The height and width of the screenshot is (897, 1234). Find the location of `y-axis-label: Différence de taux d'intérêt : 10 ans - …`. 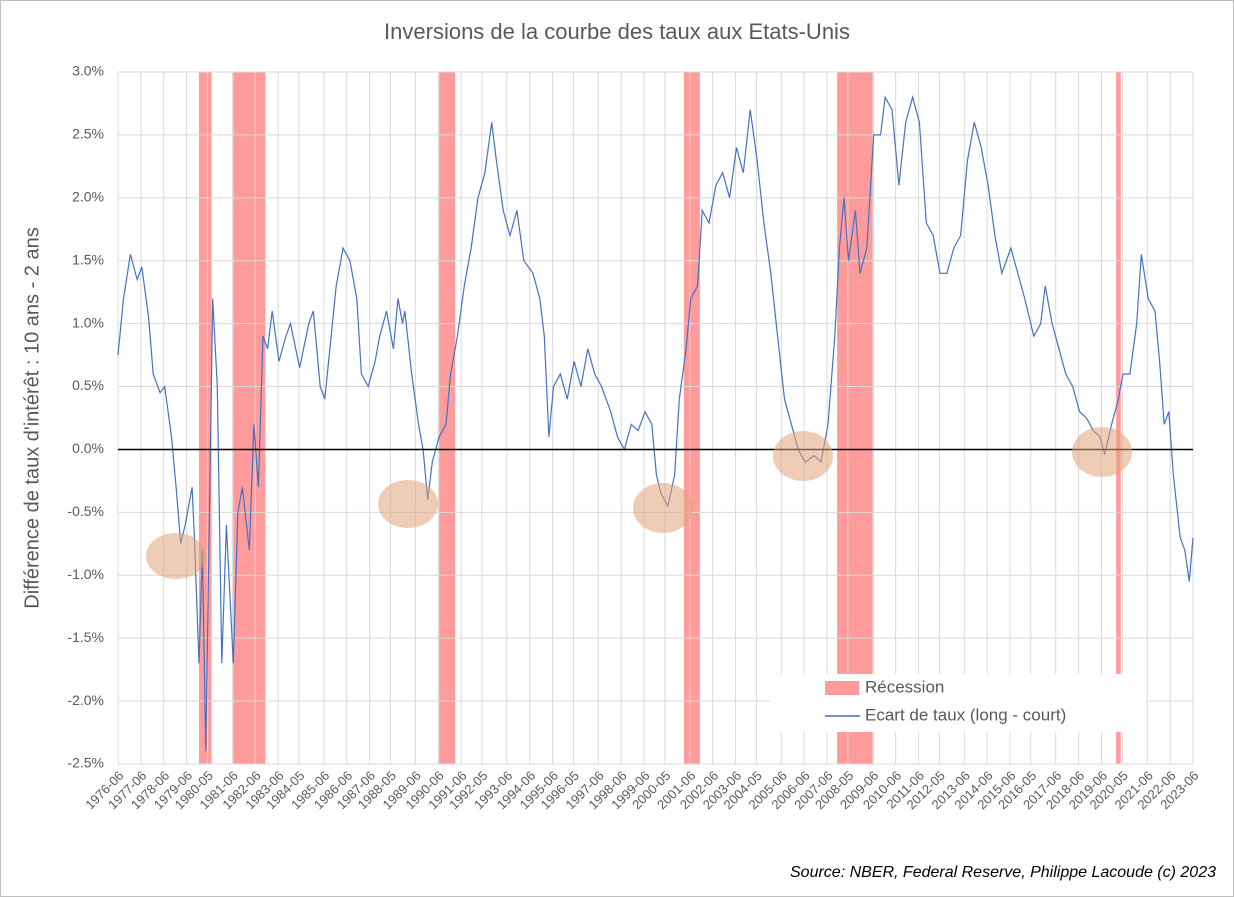

y-axis-label: Différence de taux d'intérêt : 10 ans - … is located at coordinates (32, 417).